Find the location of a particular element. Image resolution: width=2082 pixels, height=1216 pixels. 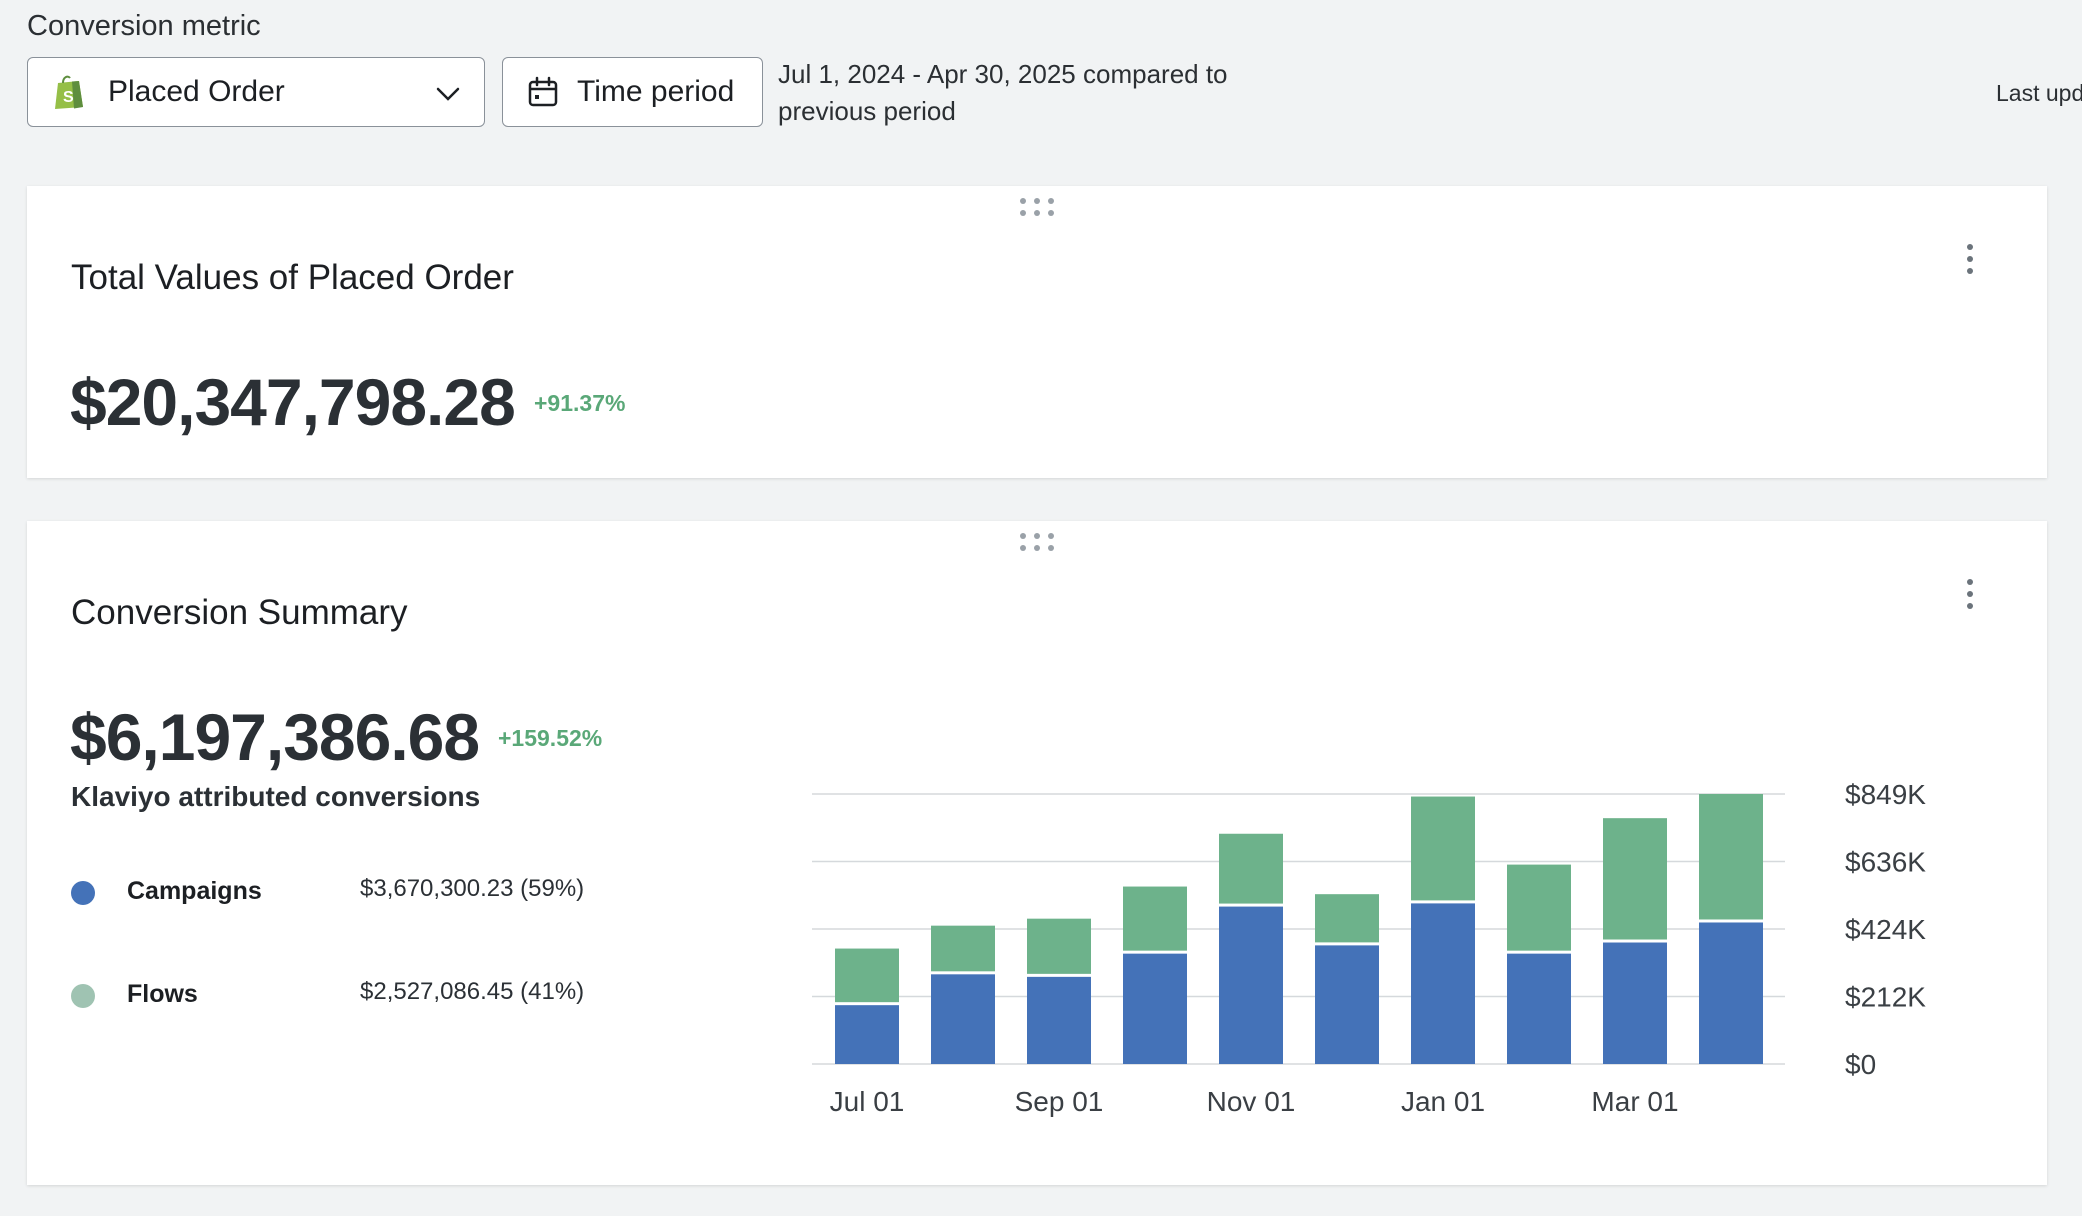

delta-badge: +91.37% is located at coordinates (580, 403).